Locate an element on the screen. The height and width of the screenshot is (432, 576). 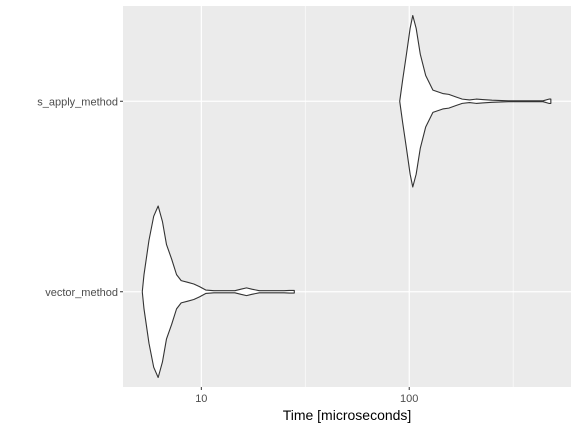
violin-vector-method is located at coordinates (218, 292).